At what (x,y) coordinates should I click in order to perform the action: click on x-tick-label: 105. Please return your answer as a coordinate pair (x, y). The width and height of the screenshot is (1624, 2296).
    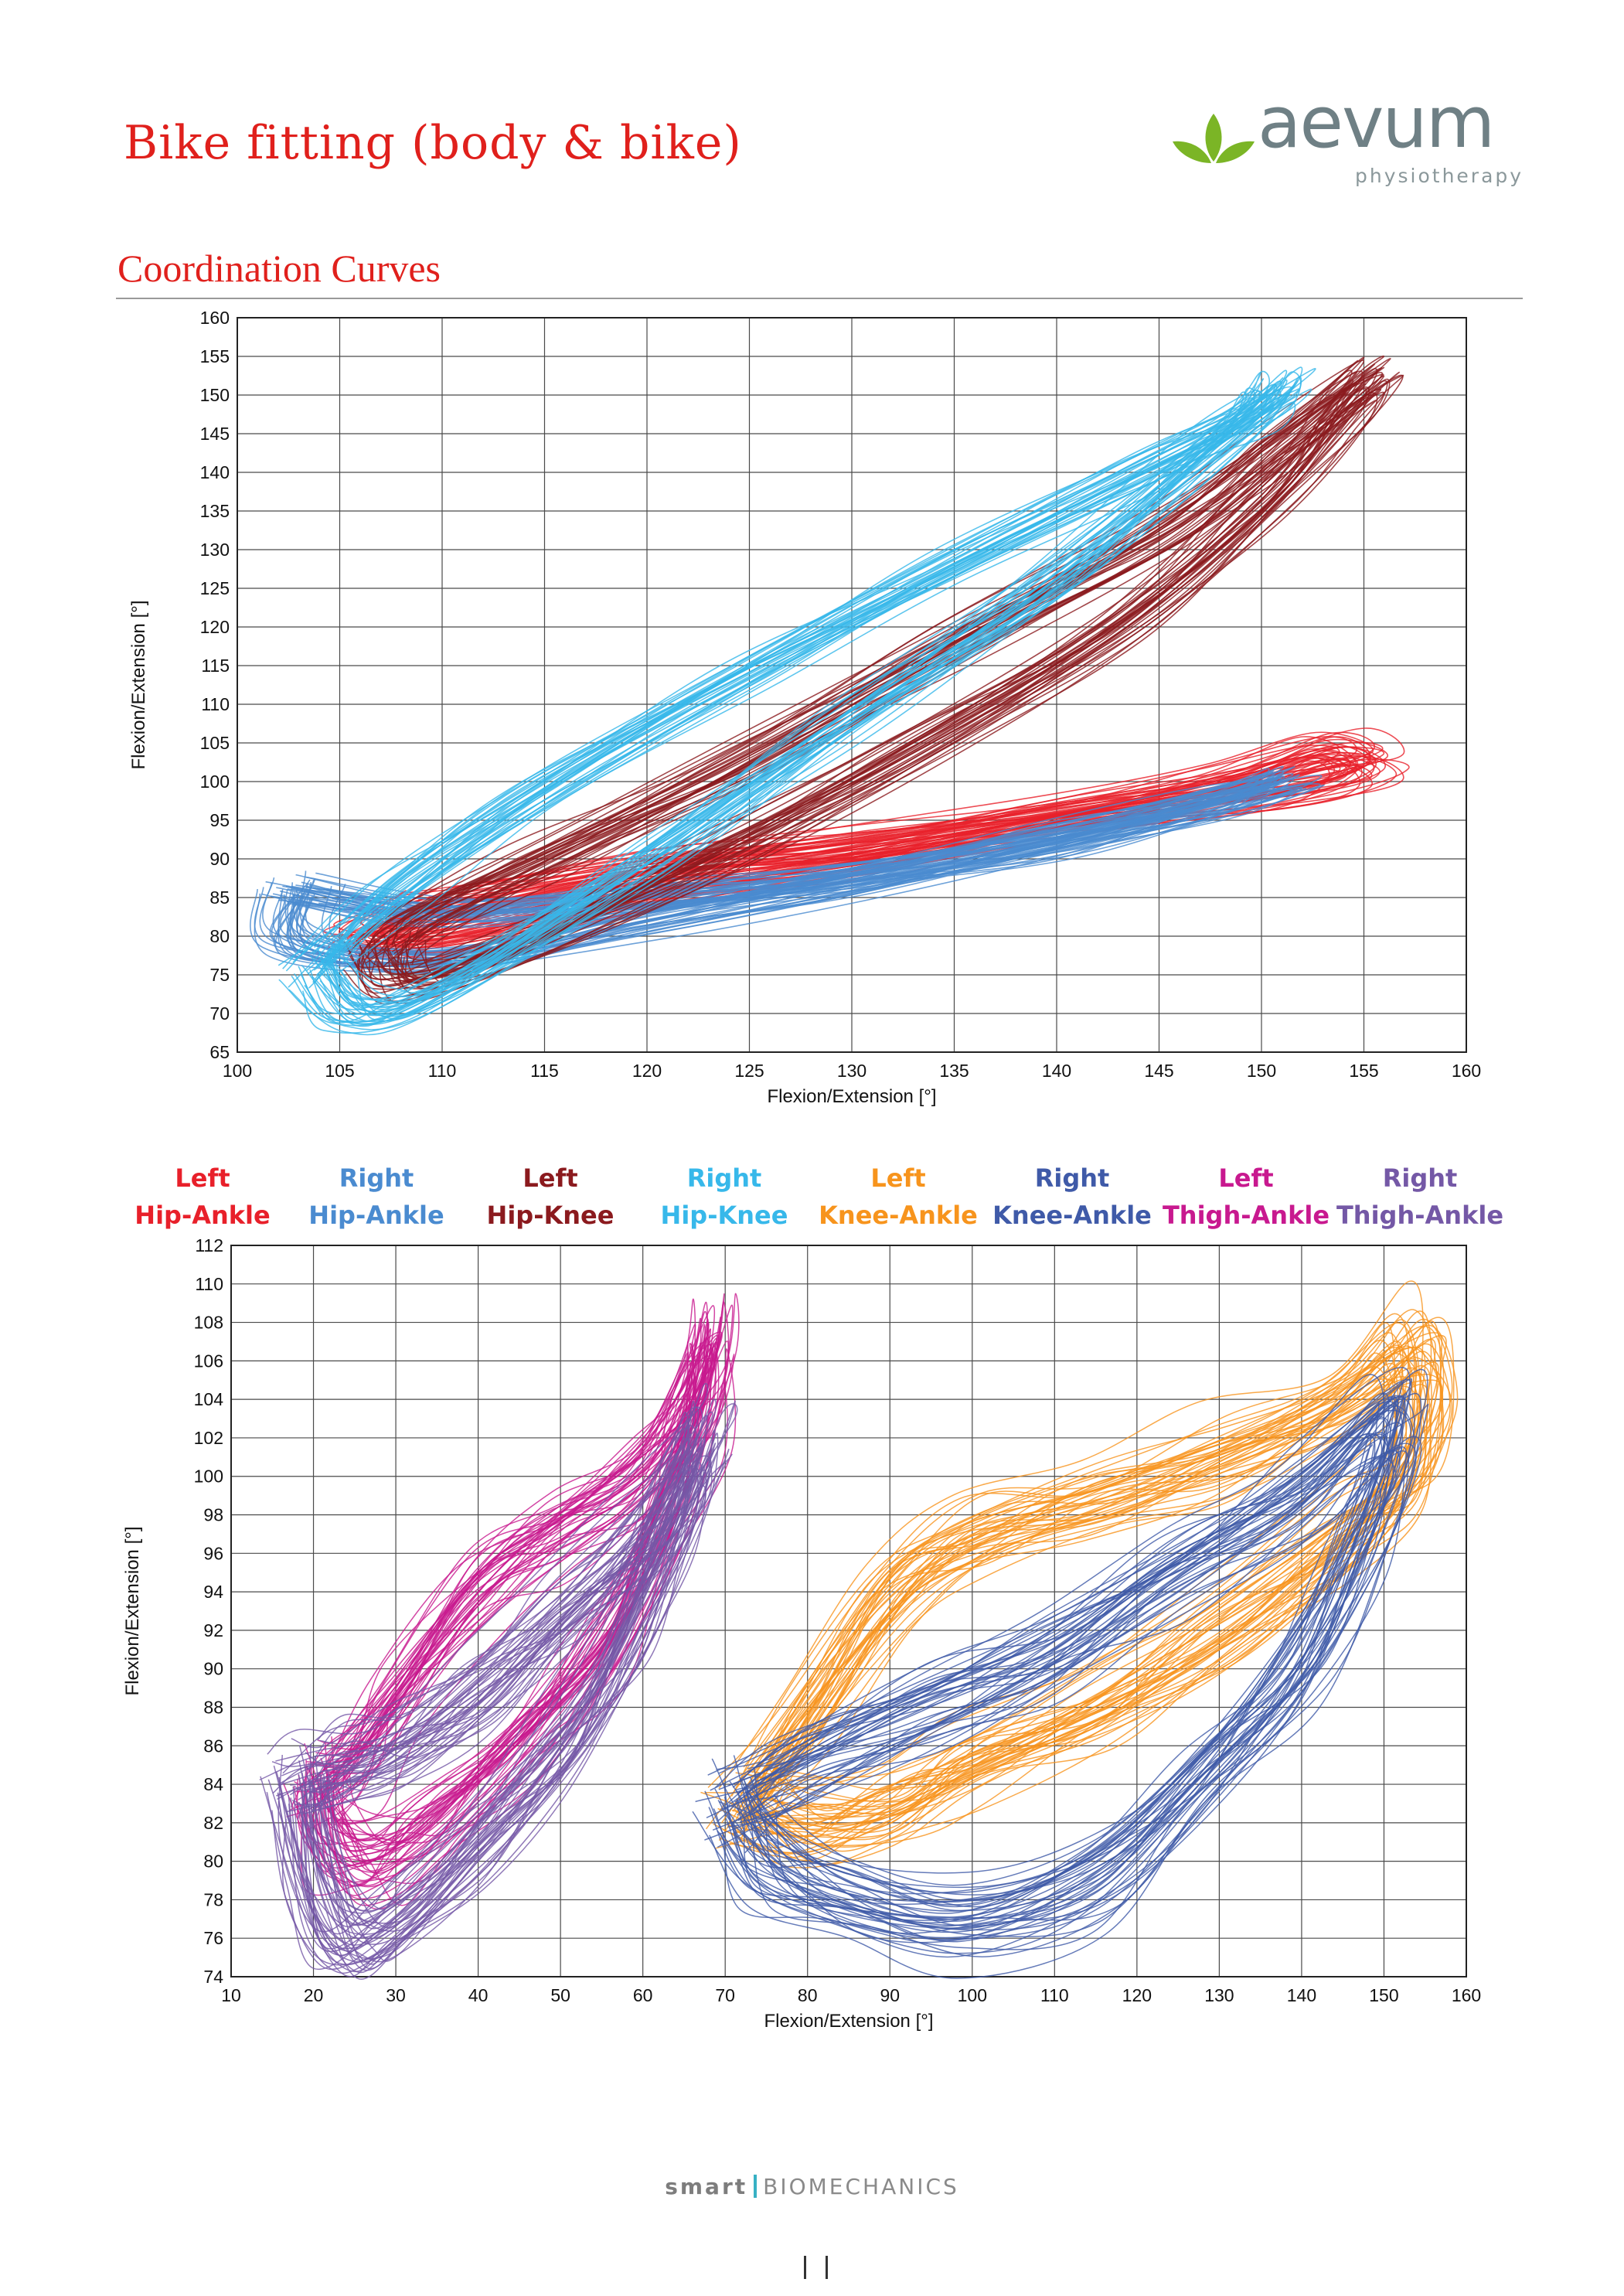
    Looking at the image, I should click on (340, 1071).